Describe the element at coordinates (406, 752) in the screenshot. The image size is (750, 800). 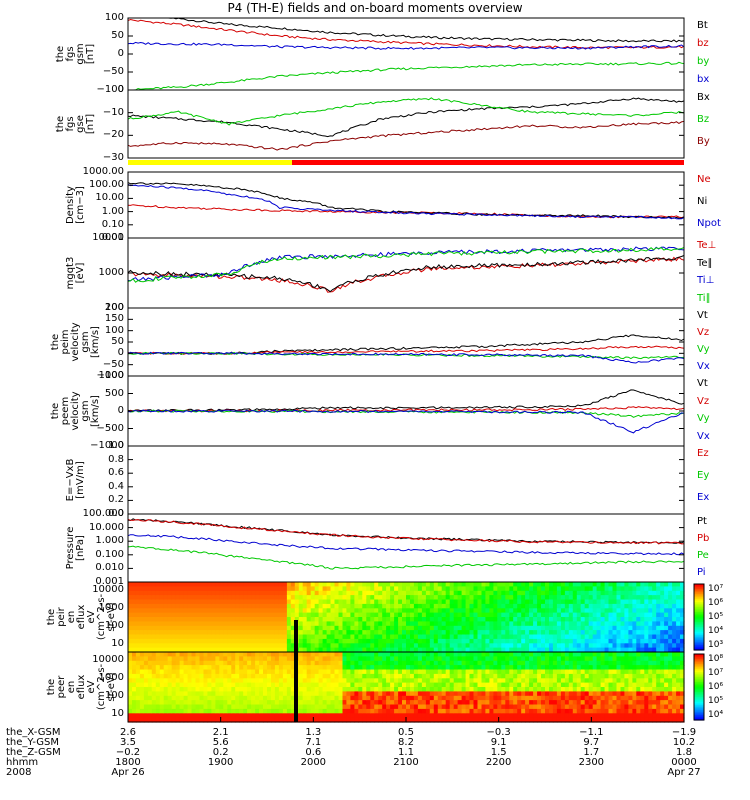
I see `ephem-value-z: 1.1` at that location.